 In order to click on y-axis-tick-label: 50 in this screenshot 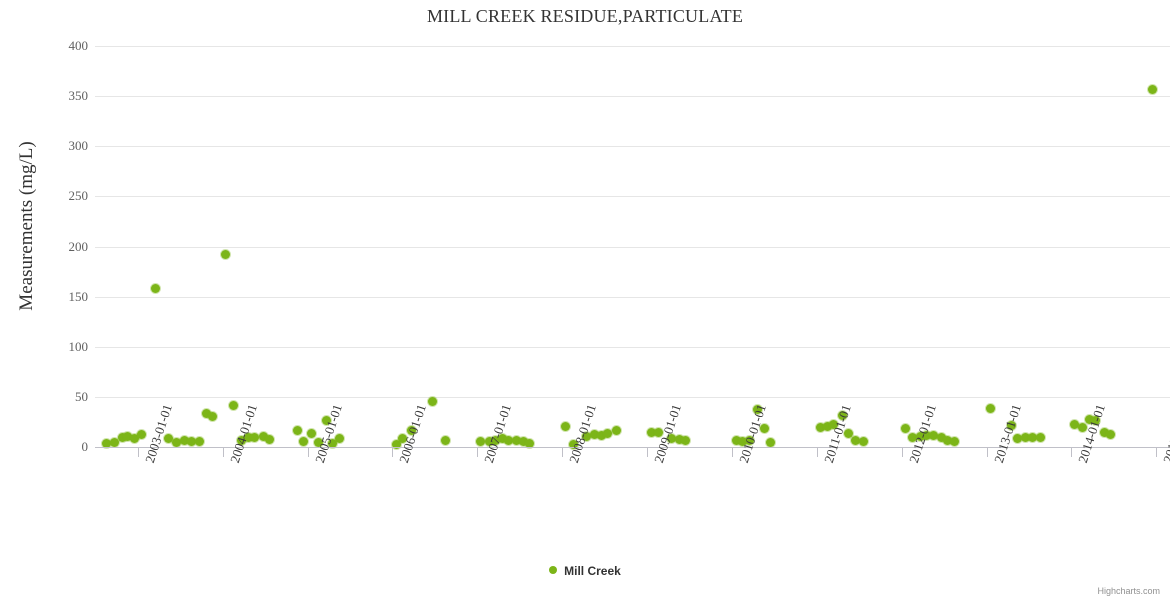, I will do `click(81, 396)`.